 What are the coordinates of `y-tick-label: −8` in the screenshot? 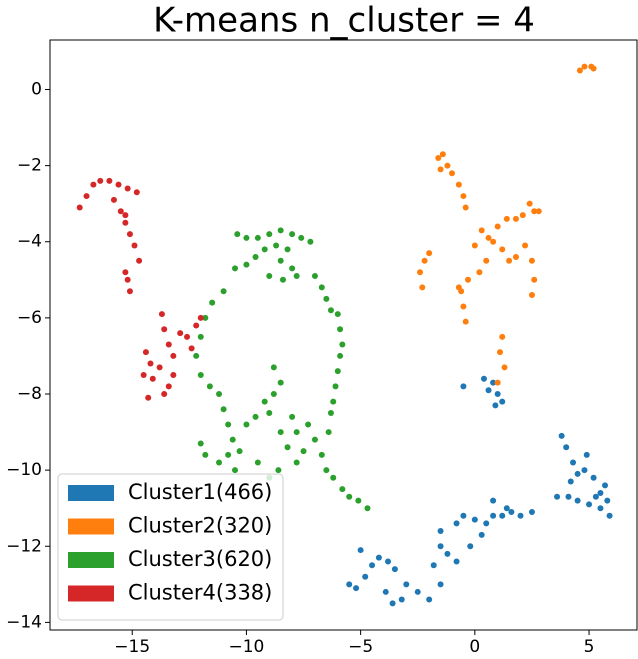 It's located at (29, 394).